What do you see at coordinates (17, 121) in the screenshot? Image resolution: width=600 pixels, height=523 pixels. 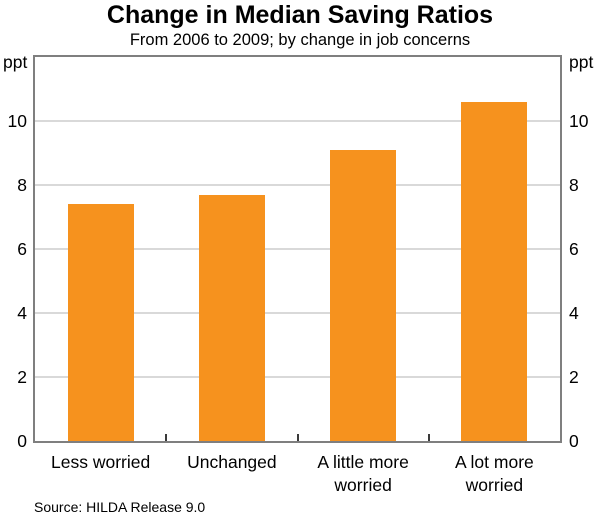 I see `y-tick-label-left: 10` at bounding box center [17, 121].